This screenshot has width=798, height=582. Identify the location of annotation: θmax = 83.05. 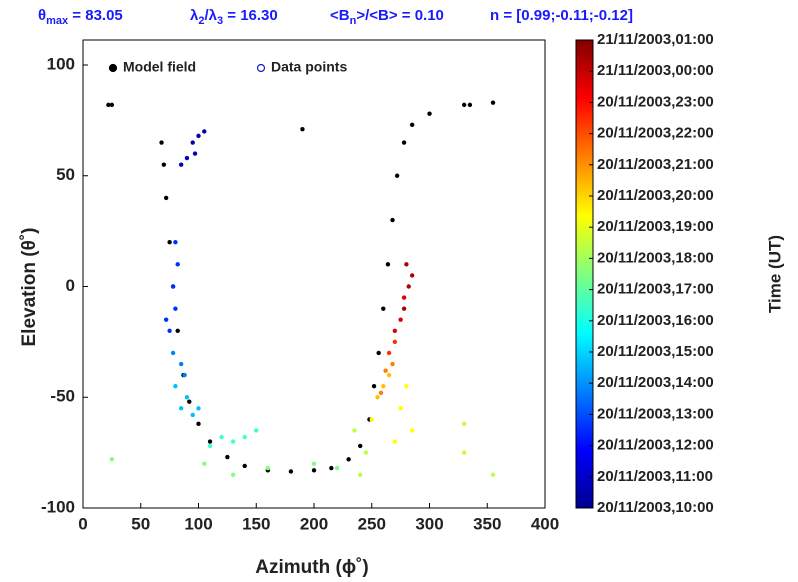
(80, 17).